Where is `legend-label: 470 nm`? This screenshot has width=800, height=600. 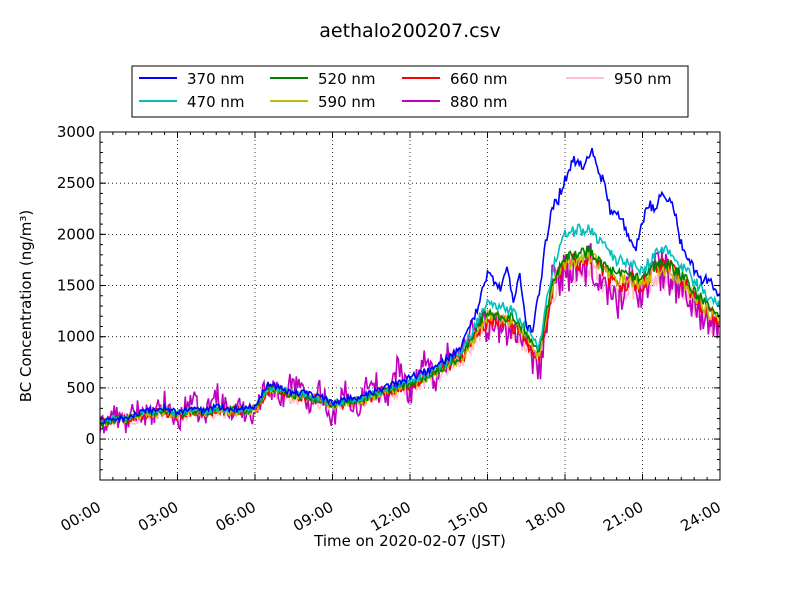
legend-label: 470 nm is located at coordinates (216, 102).